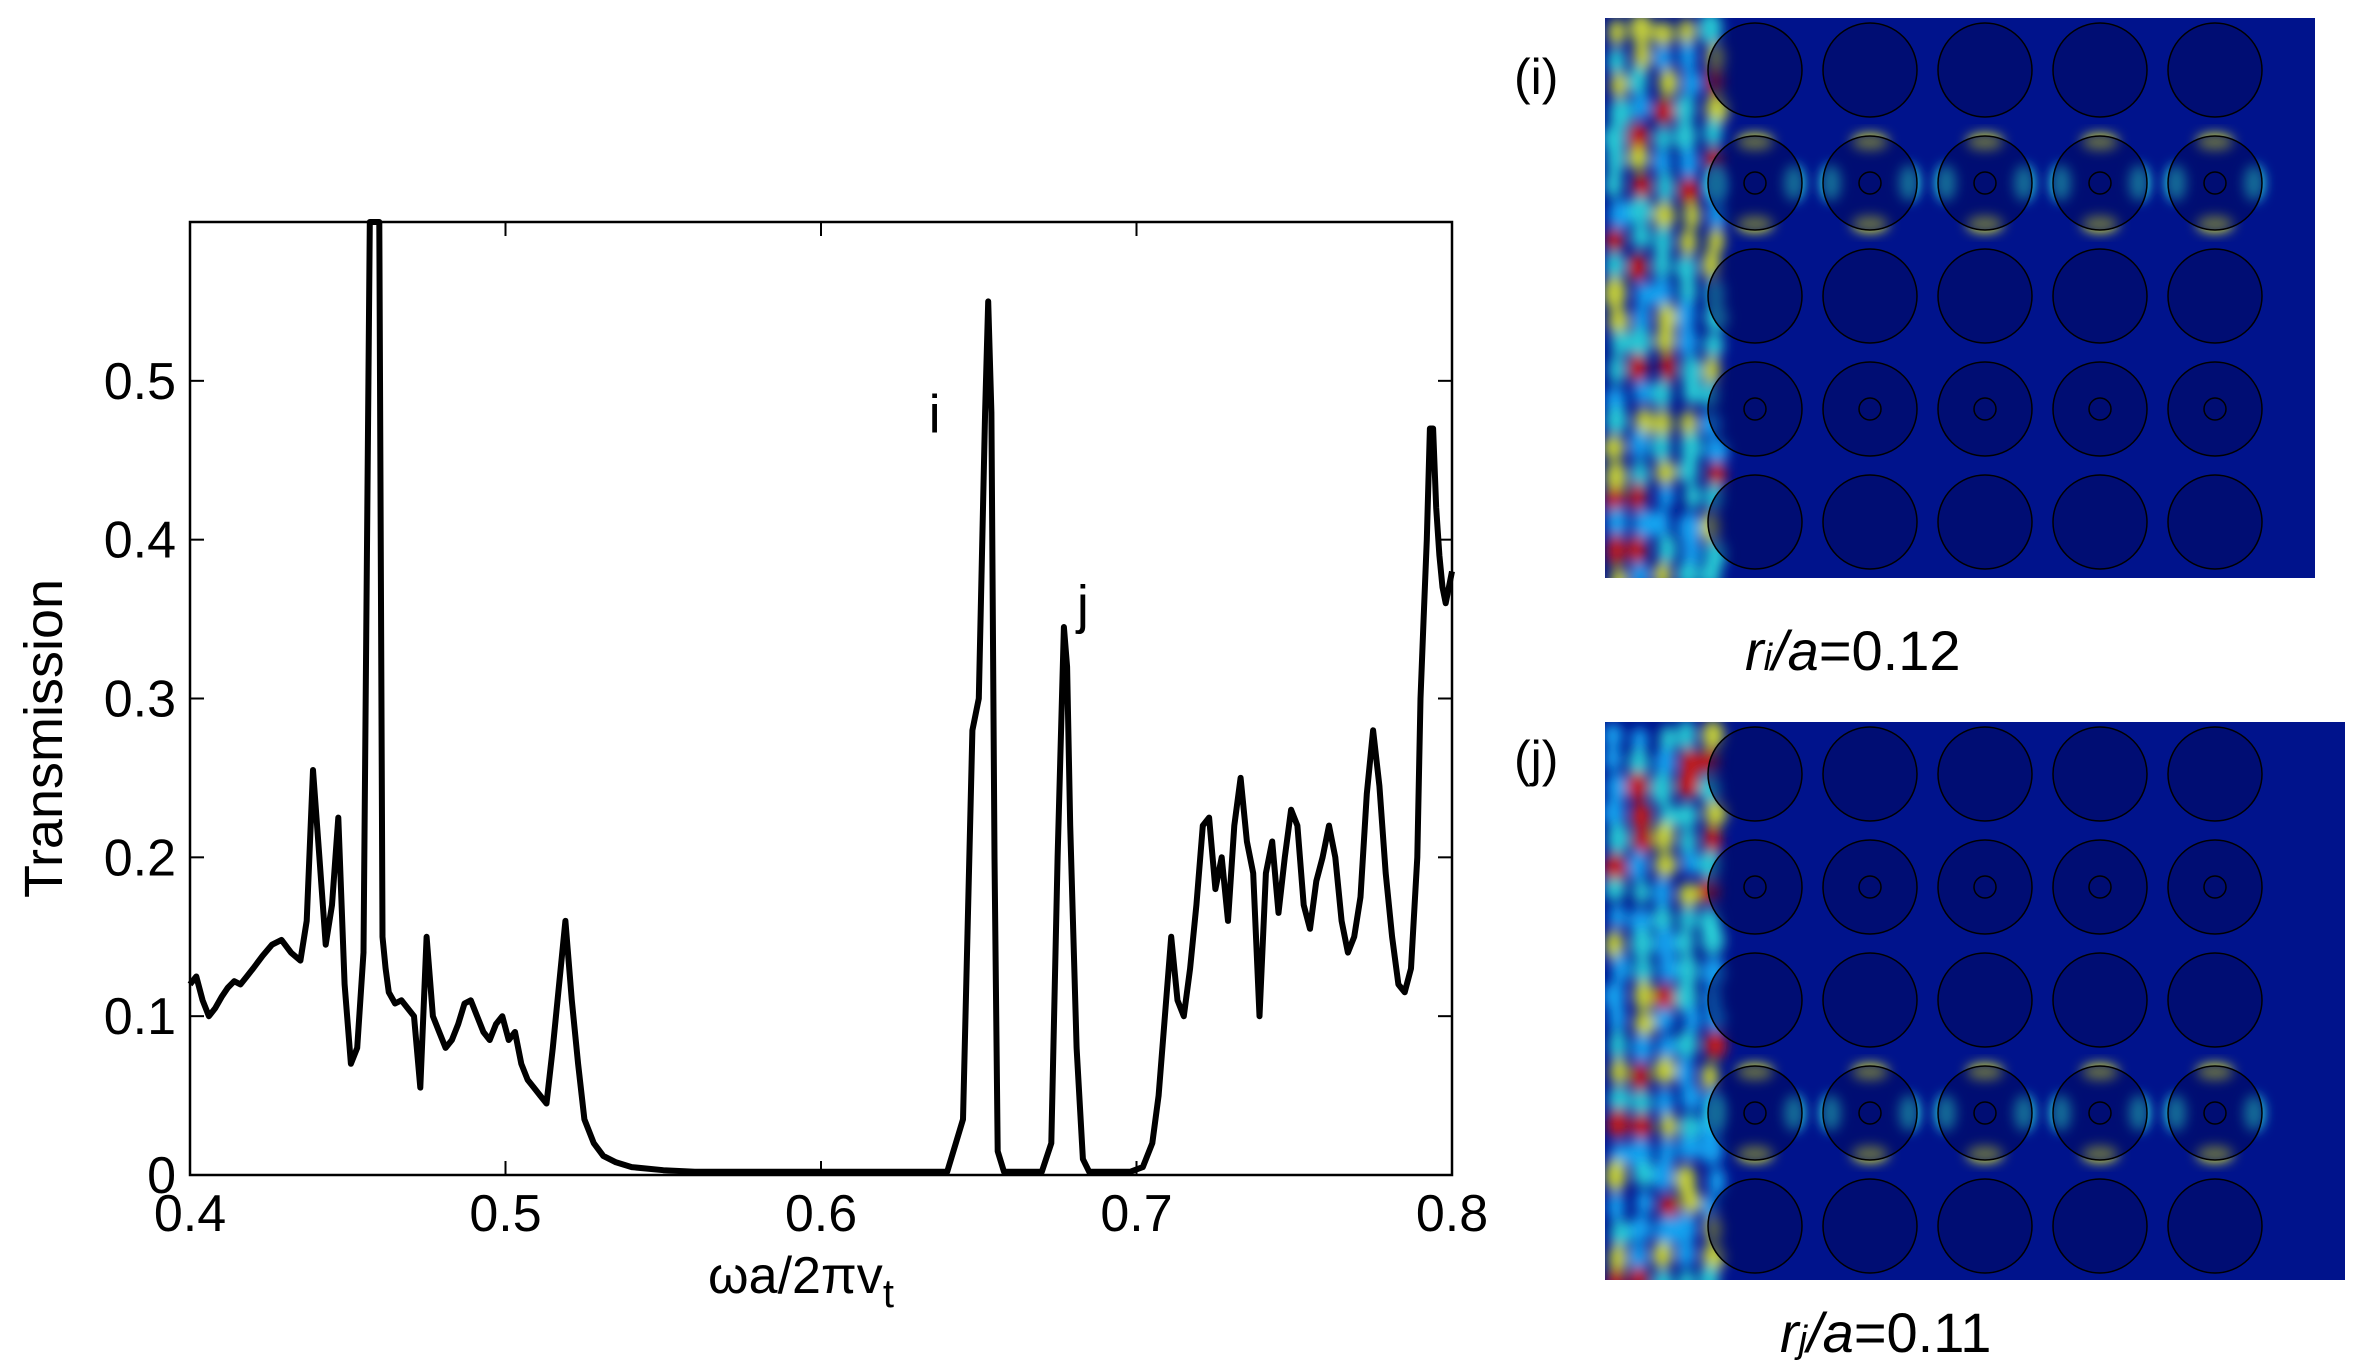 This screenshot has width=2356, height=1366. Describe the element at coordinates (140, 779) in the screenshot. I see `y-tick-labels: 0 0.1 0.2 0.3 0.4 0.5` at that location.